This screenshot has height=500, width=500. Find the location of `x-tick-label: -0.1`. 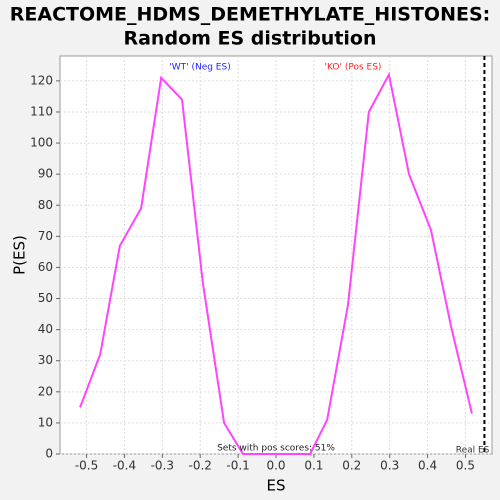

x-tick-label: -0.1 is located at coordinates (237, 466).